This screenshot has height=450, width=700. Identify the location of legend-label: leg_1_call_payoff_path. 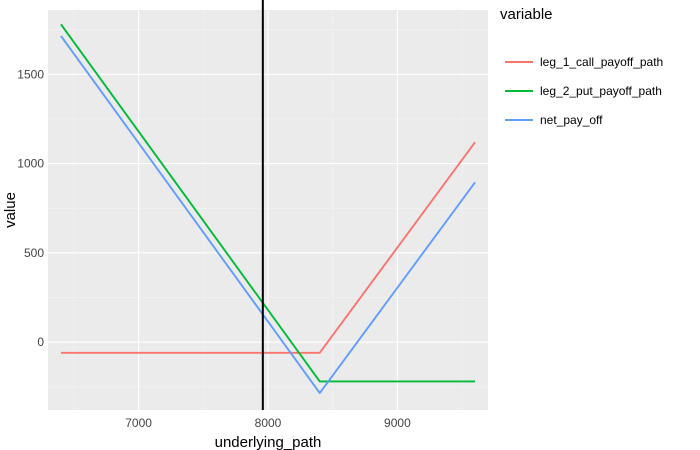
(601, 62).